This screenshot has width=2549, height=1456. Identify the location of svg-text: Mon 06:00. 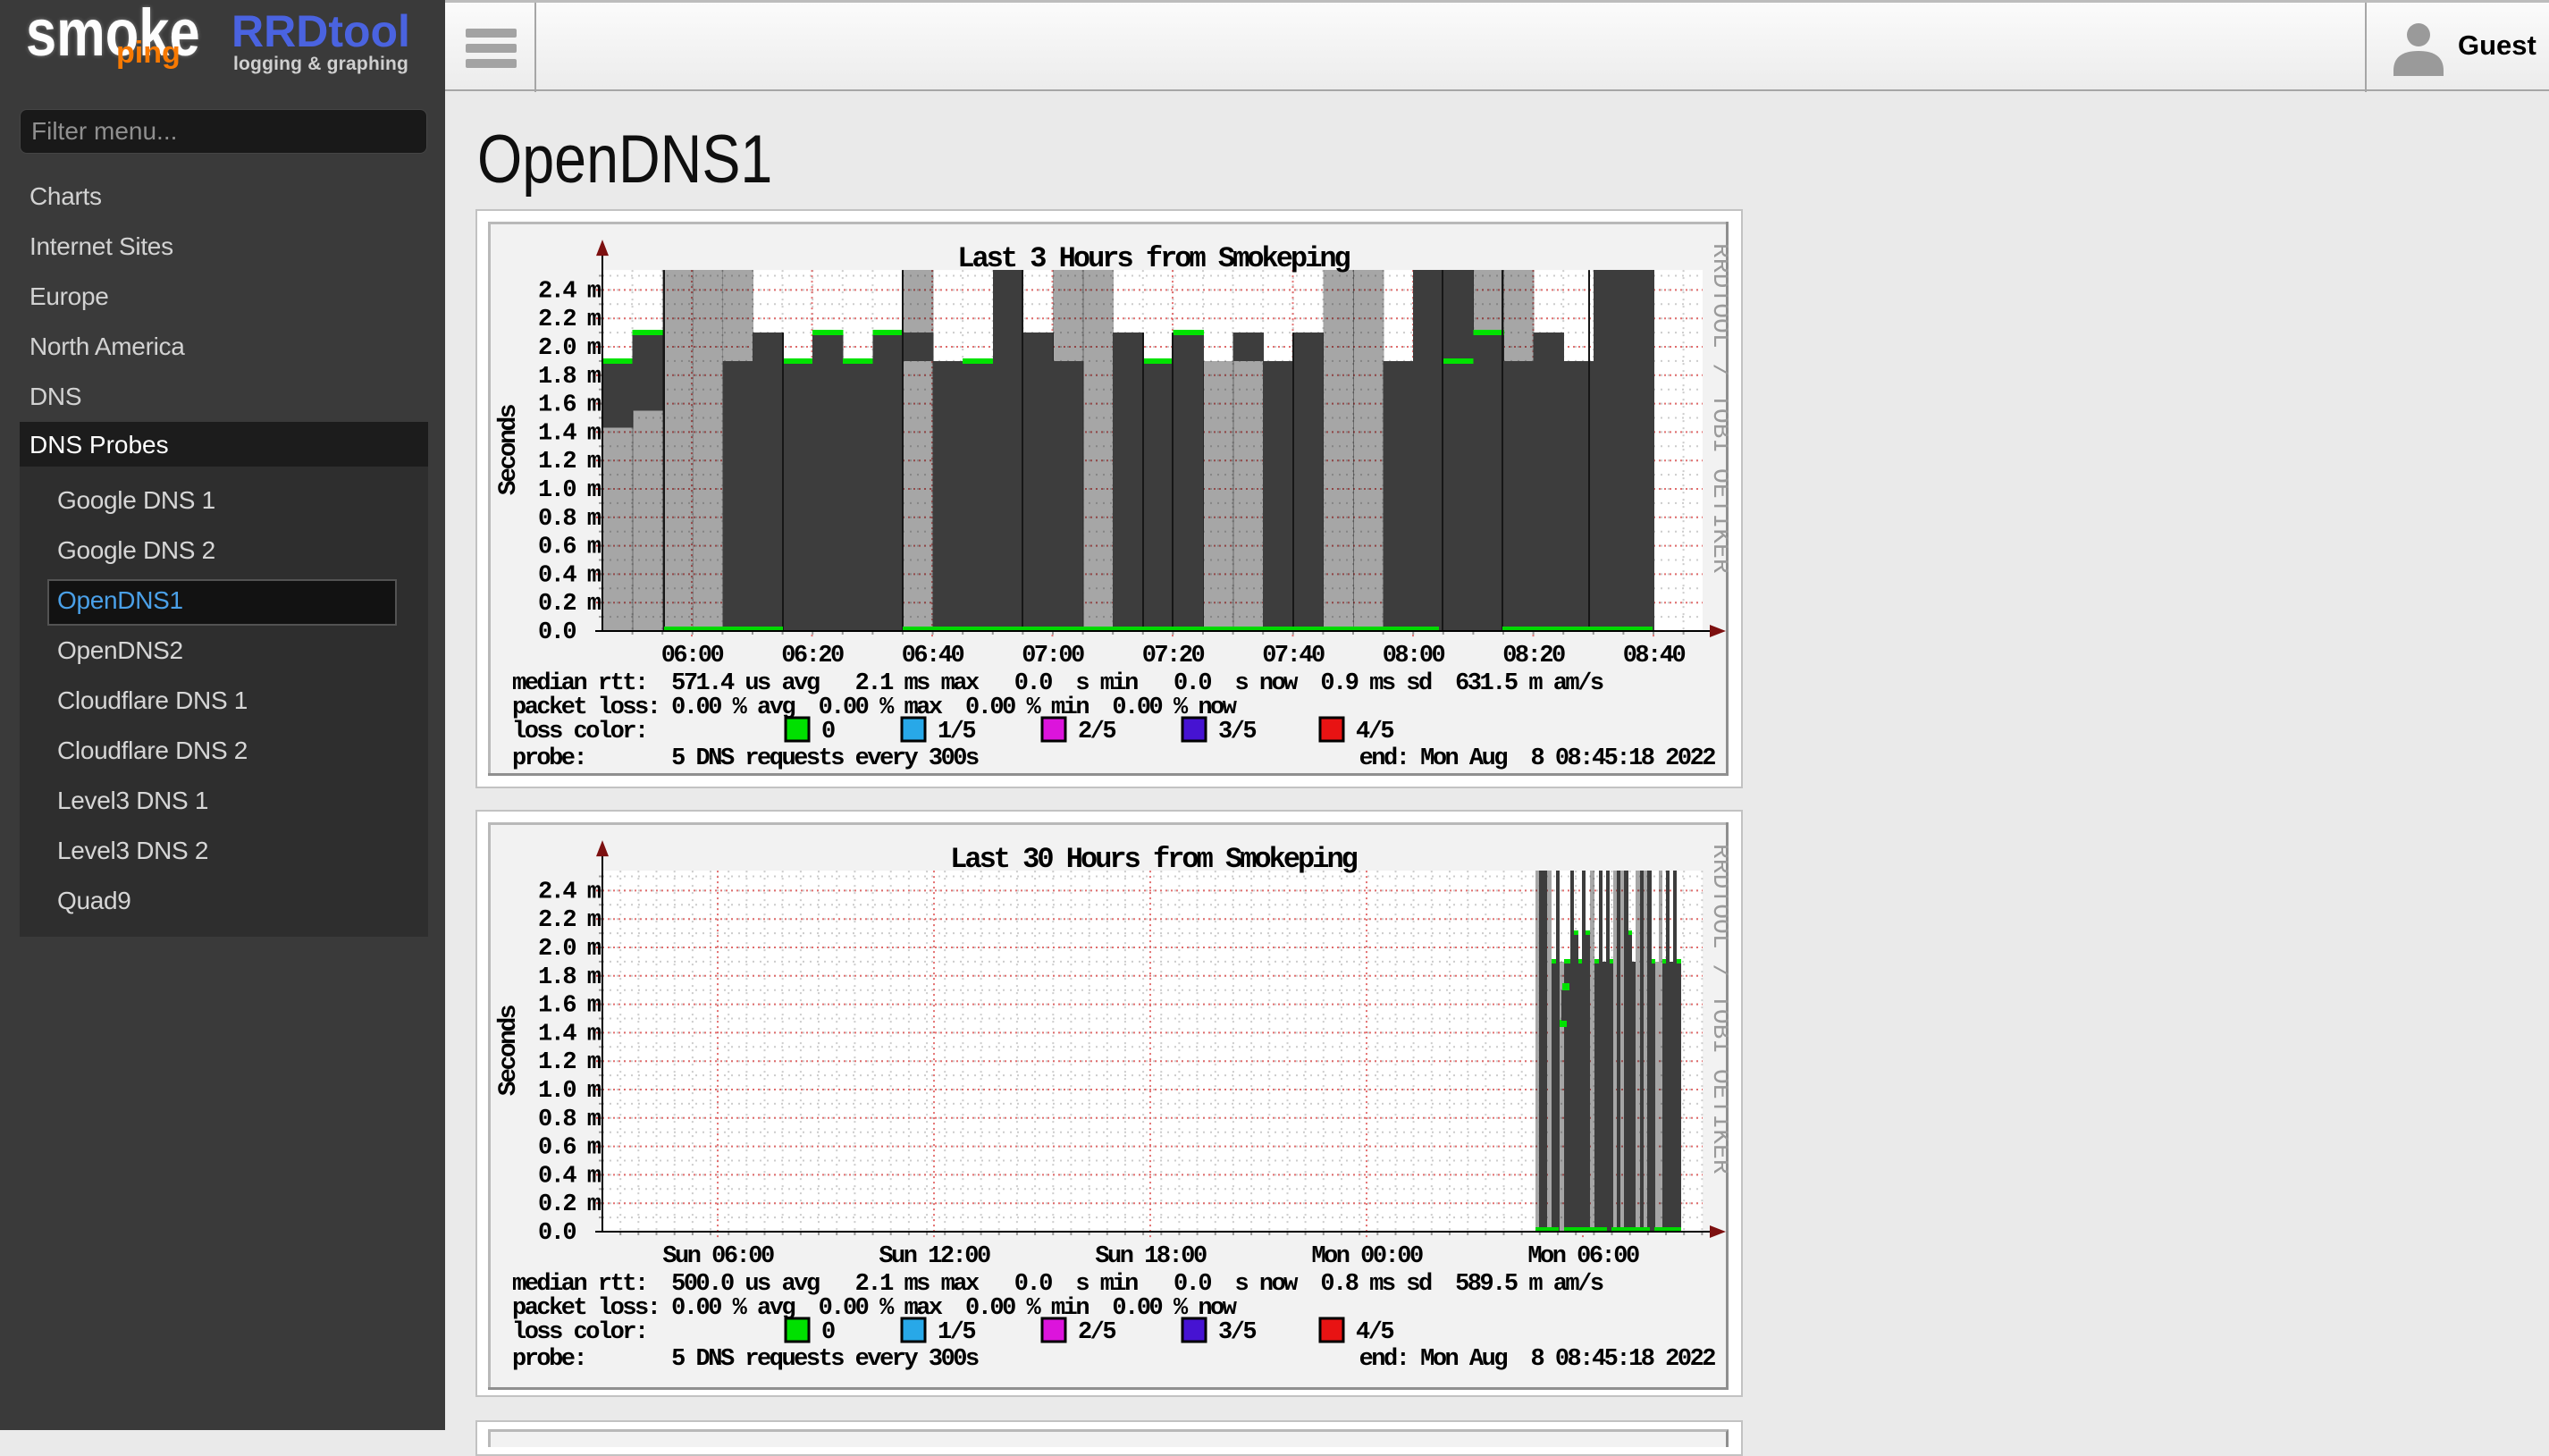
(1583, 1256).